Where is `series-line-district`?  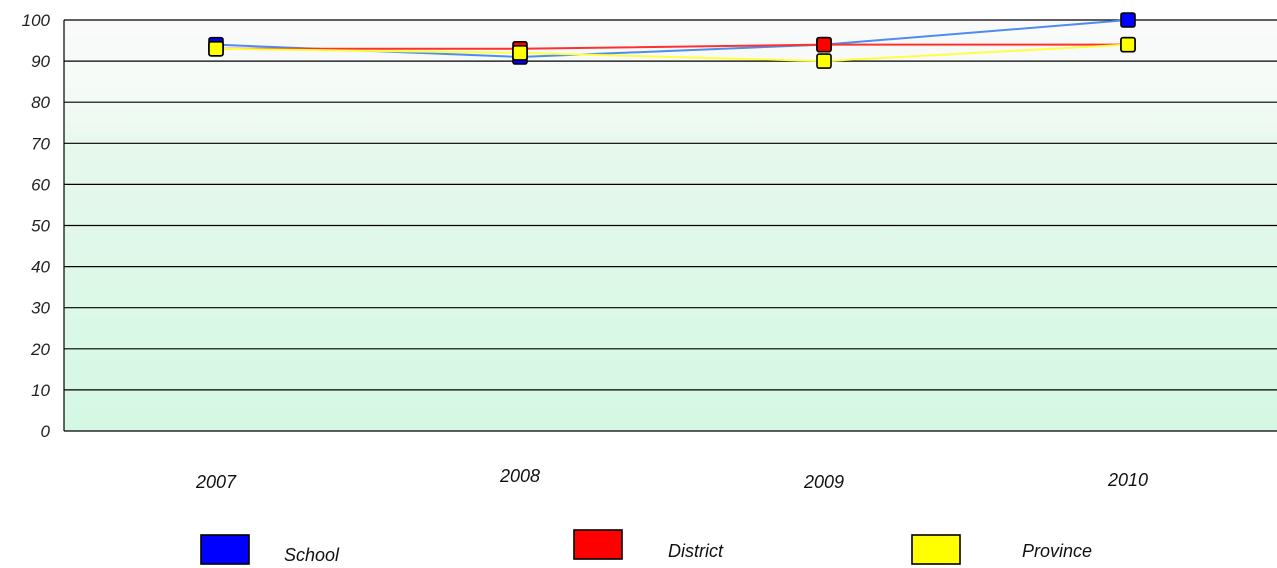 series-line-district is located at coordinates (672, 46).